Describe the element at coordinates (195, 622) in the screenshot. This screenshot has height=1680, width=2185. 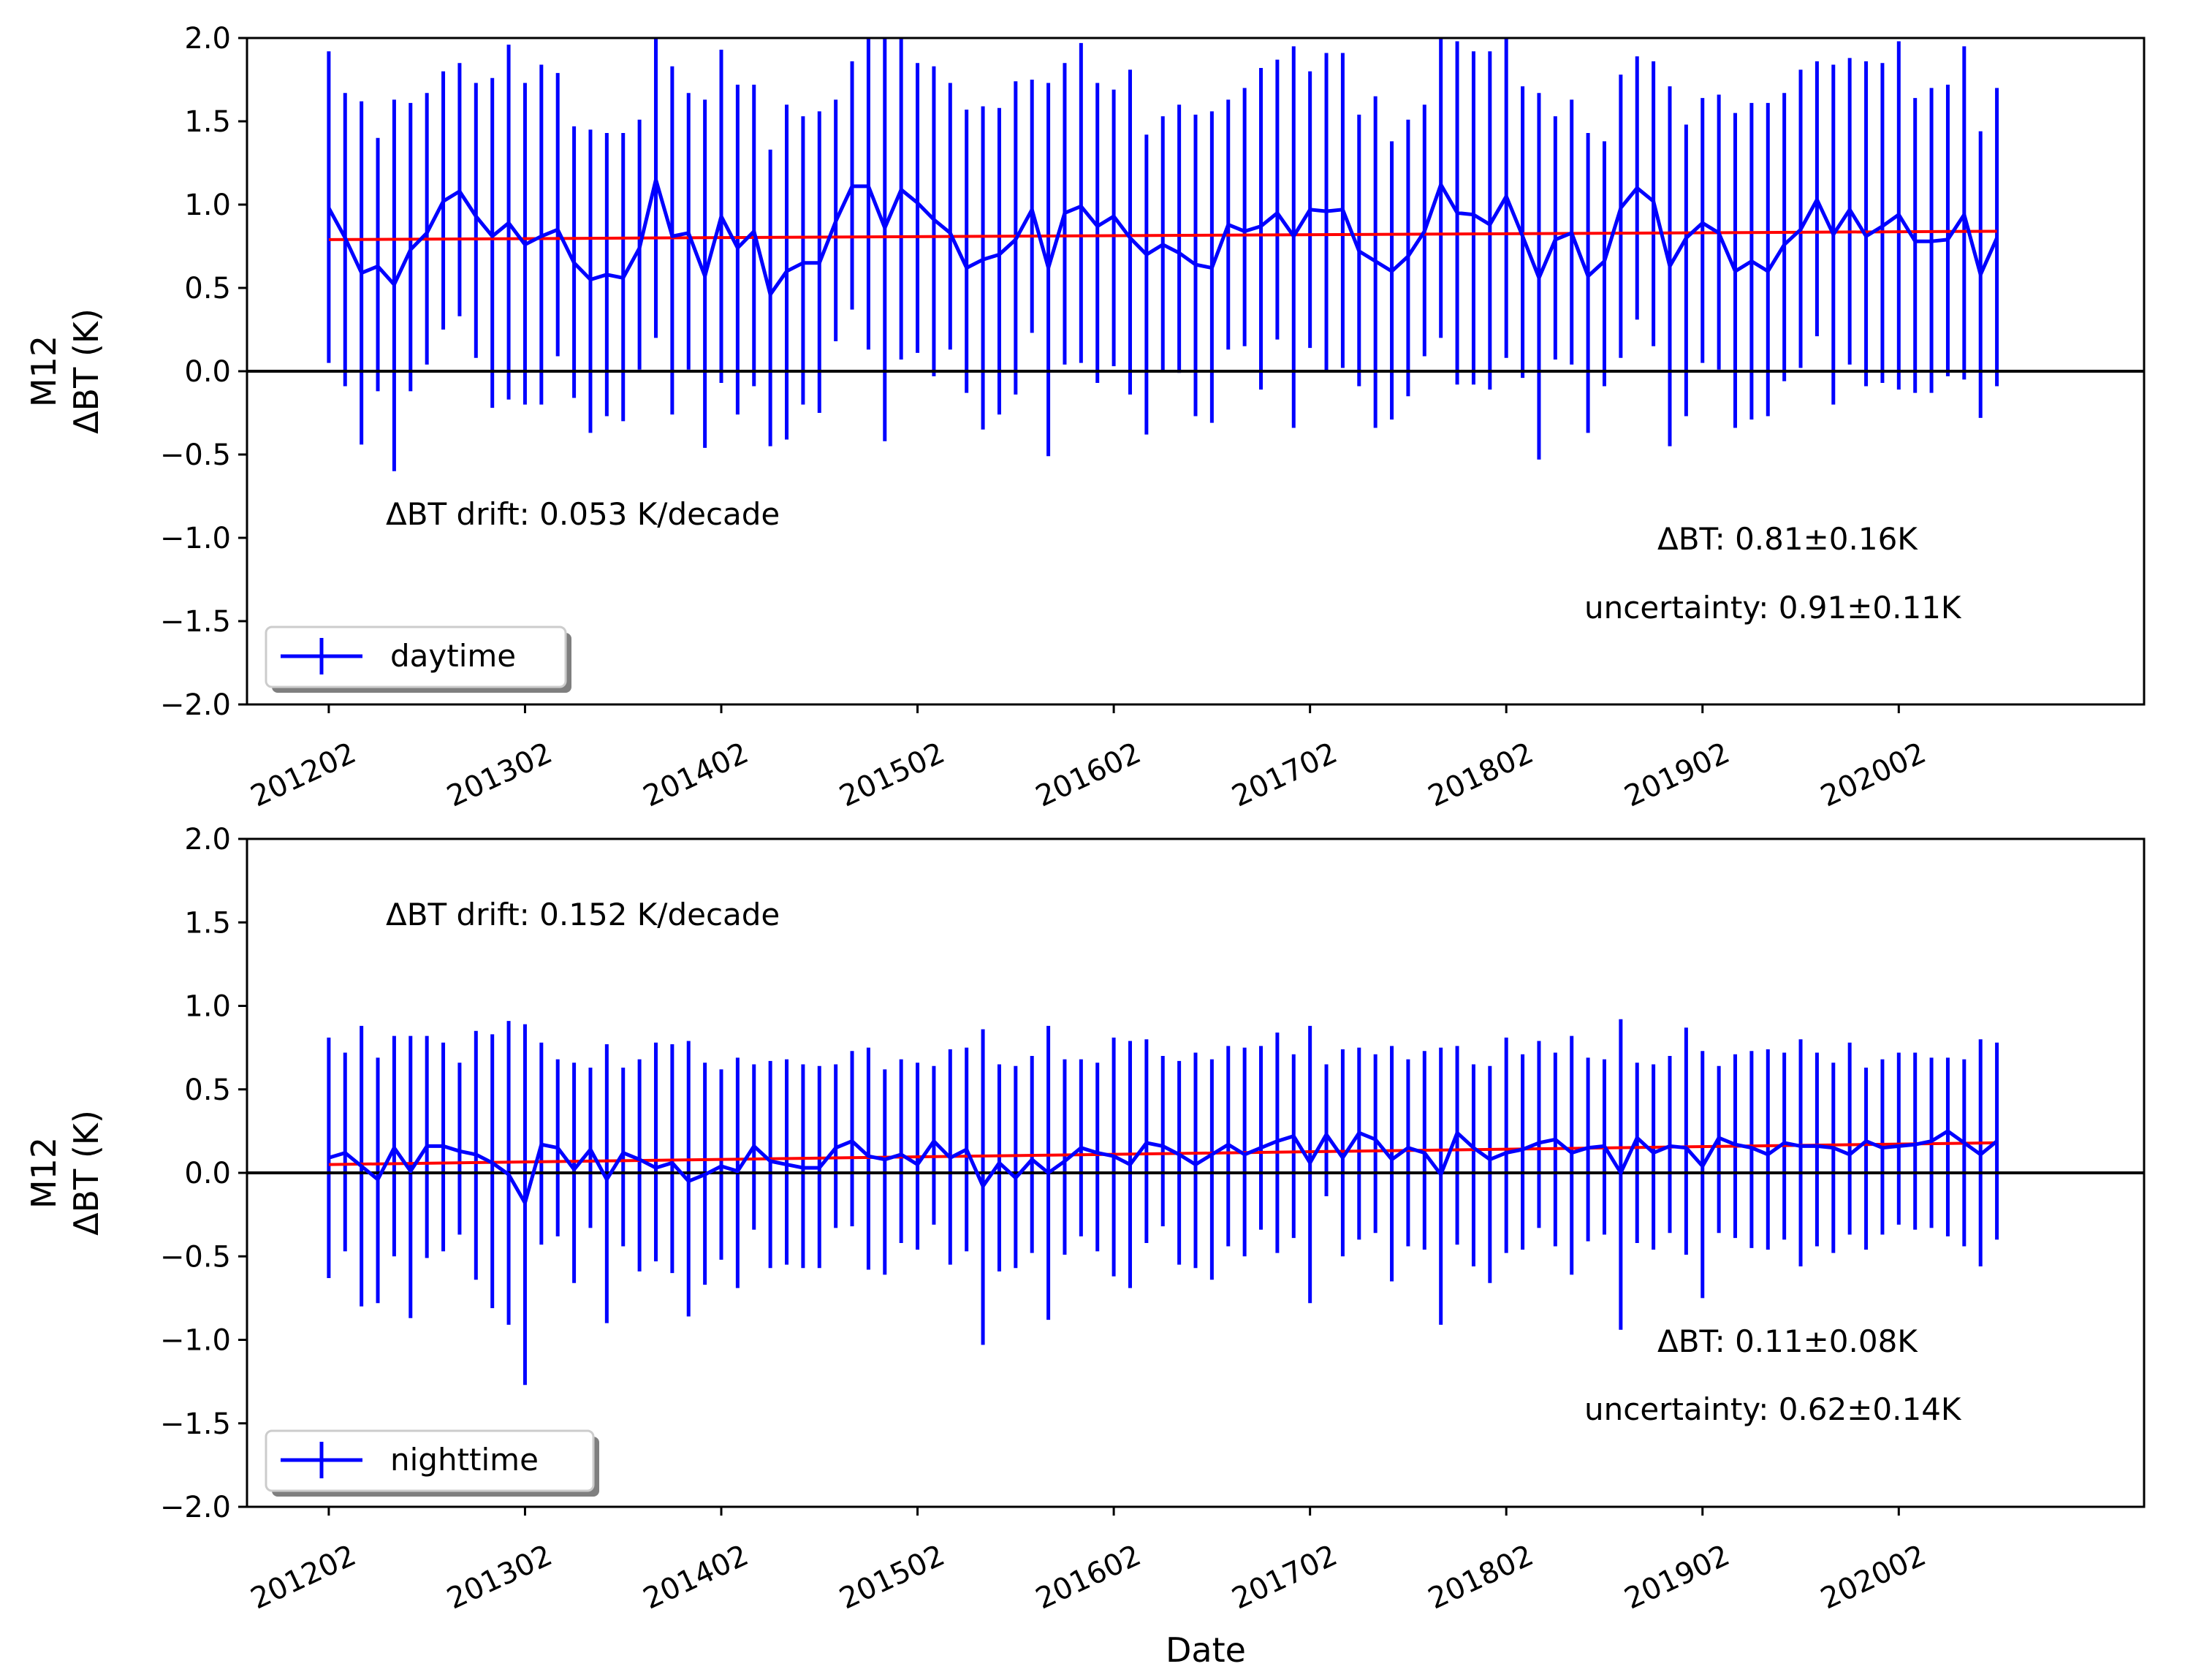
I see `panel-top-ytick-label-7: −1.5` at that location.